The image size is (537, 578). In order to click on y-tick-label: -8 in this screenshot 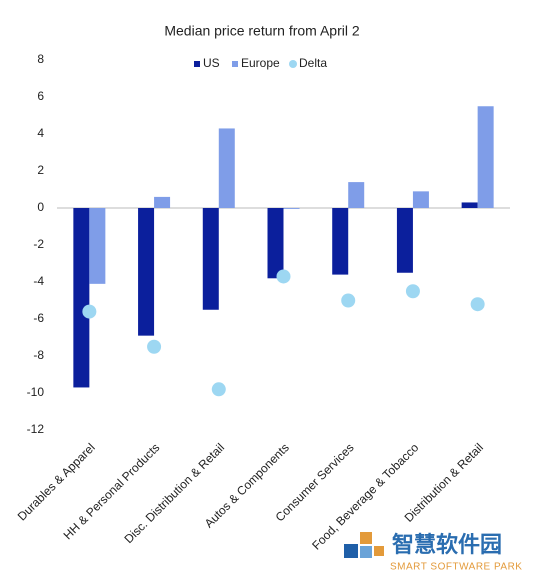, I will do `click(38, 355)`.